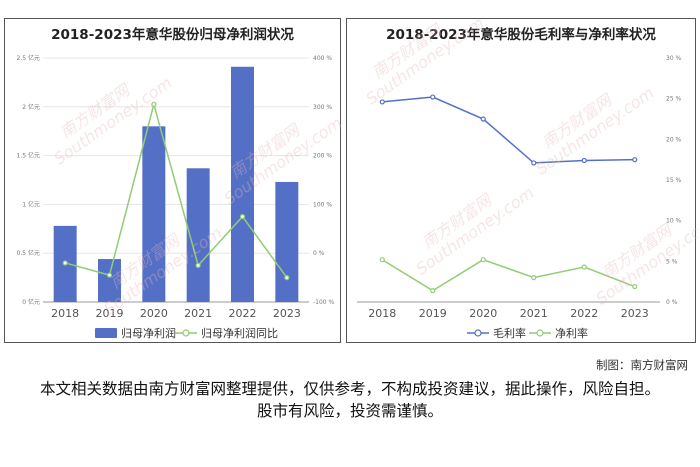  I want to click on gross-margin-line, so click(508, 130).